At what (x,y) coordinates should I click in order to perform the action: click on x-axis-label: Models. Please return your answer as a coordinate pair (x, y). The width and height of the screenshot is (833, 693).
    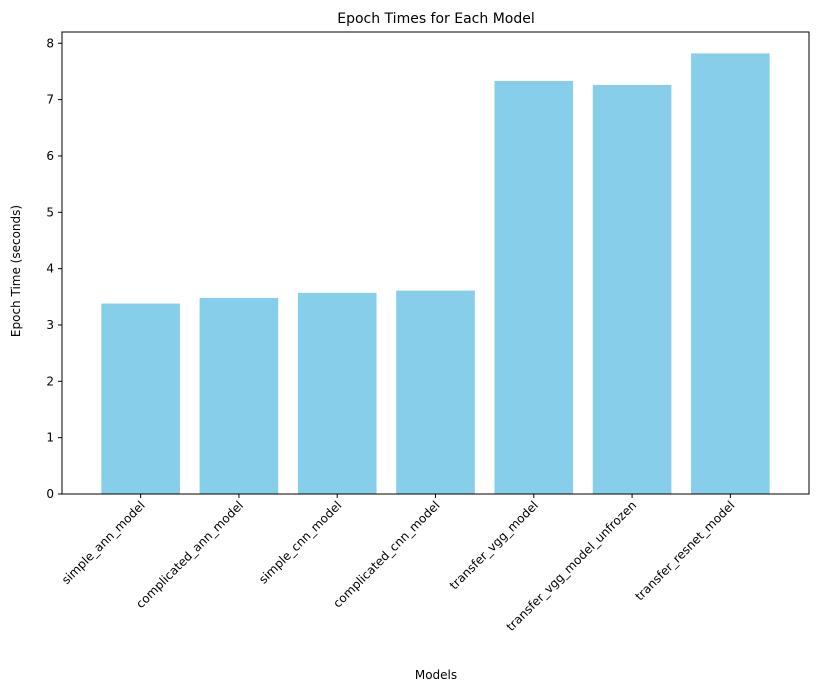
    Looking at the image, I should click on (436, 675).